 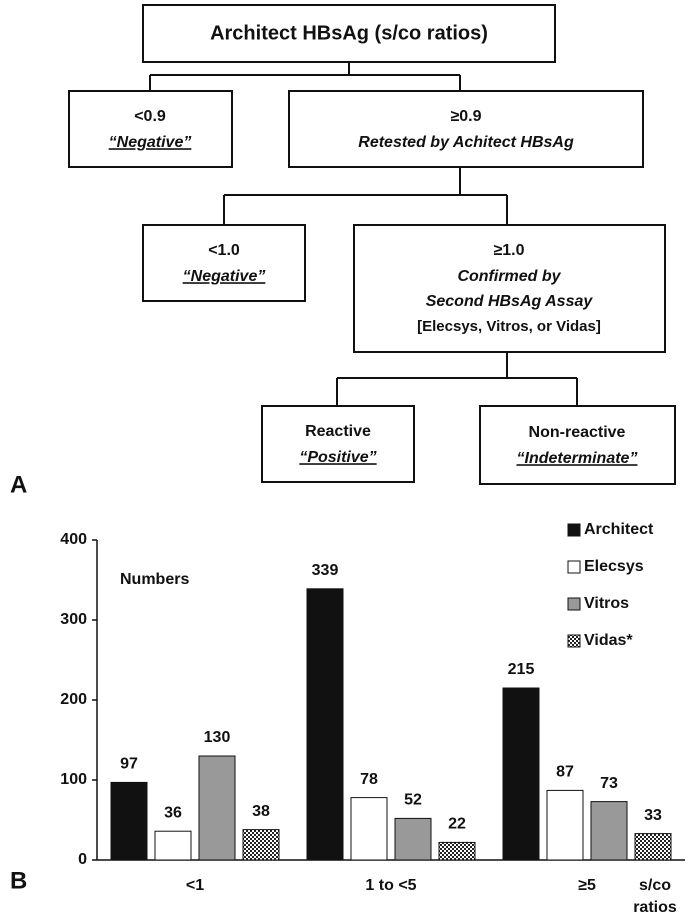 What do you see at coordinates (509, 326) in the screenshot?
I see `node-label: [Elecsys, Vitros, or Vidas]` at bounding box center [509, 326].